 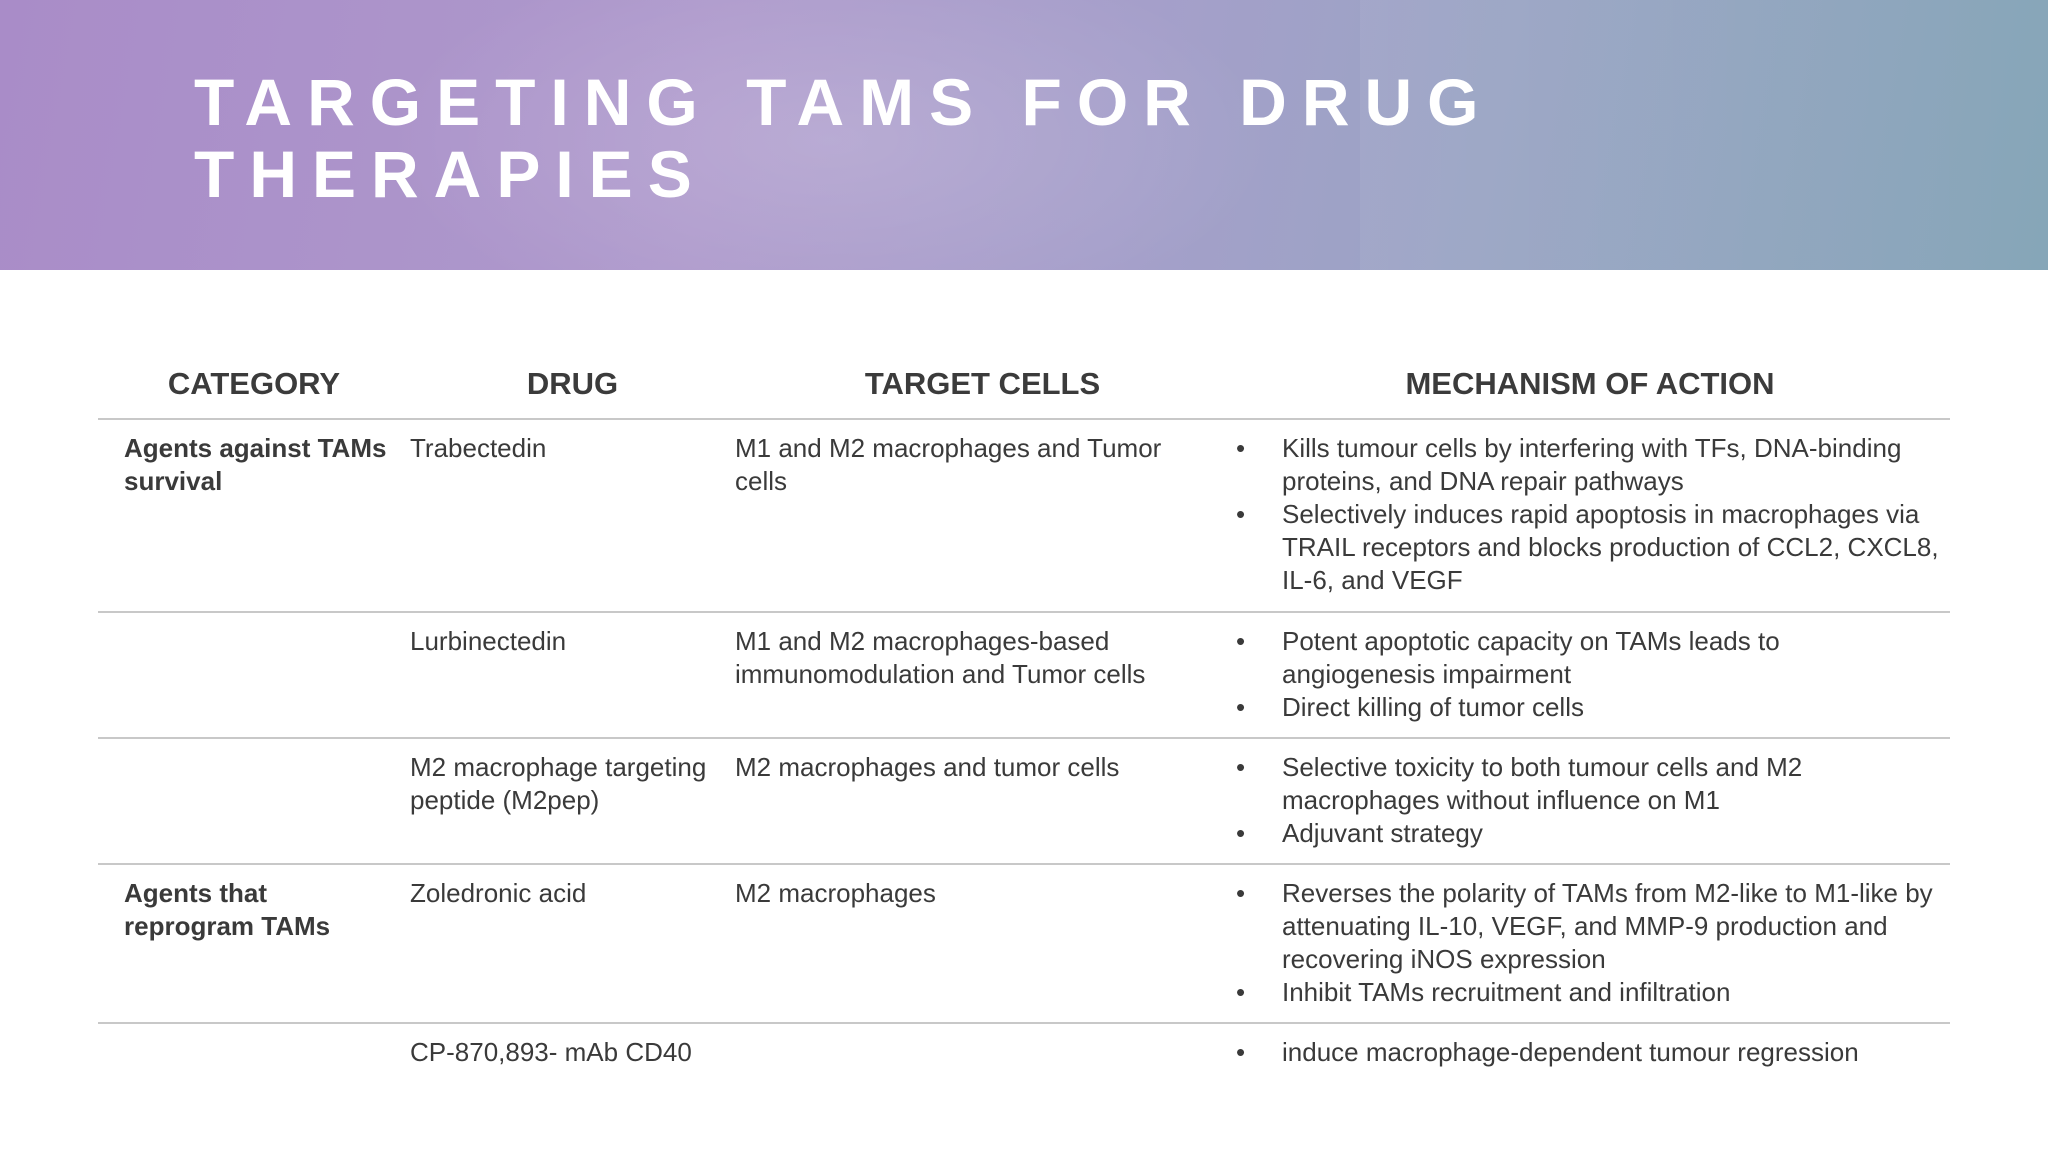 I want to click on row-category: Agents against TAMs survival, so click(x=255, y=464).